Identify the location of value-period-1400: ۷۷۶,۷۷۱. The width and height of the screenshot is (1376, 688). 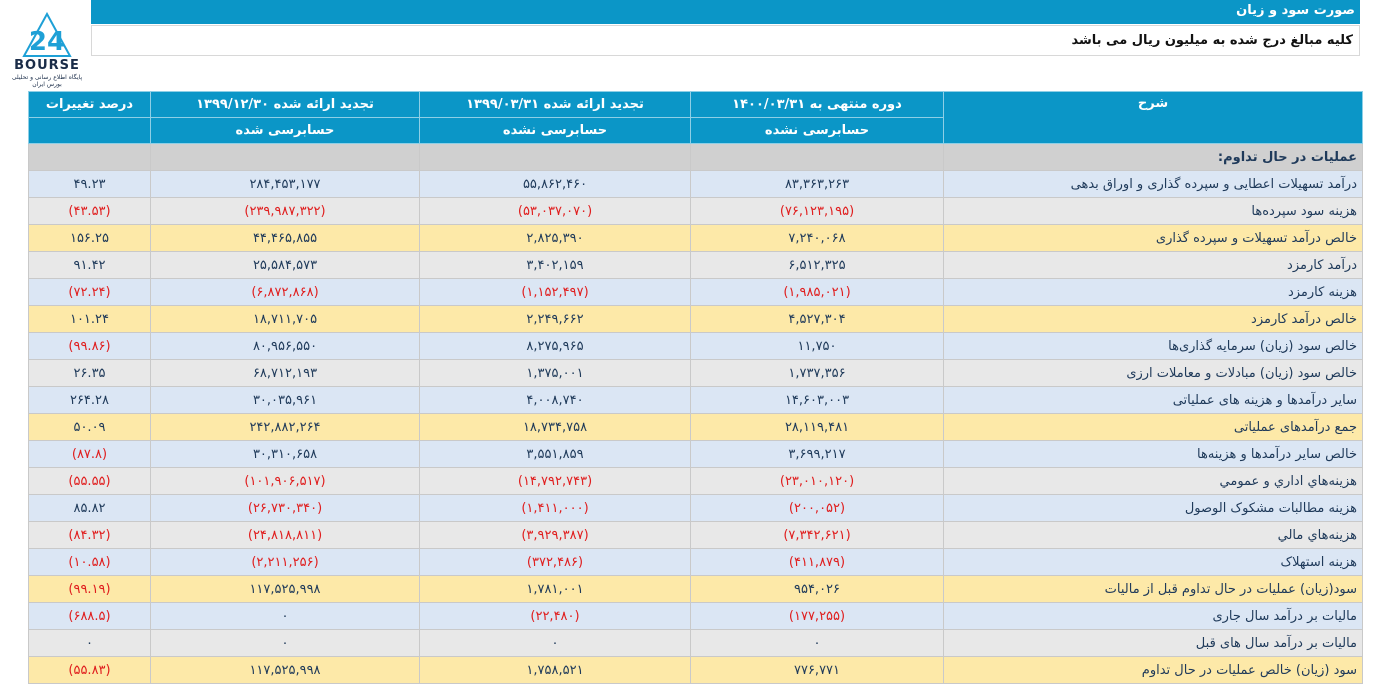
(817, 670).